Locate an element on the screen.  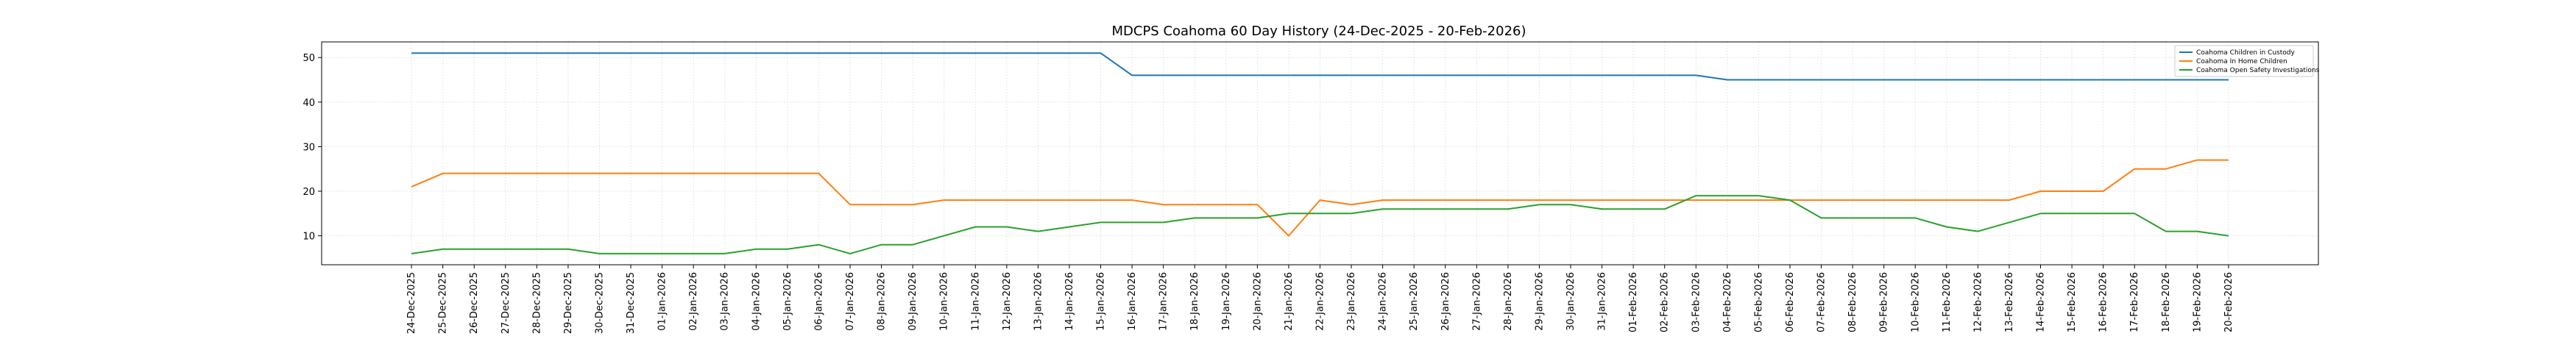
x-tick-label: 26-Jan-2026 is located at coordinates (1445, 301).